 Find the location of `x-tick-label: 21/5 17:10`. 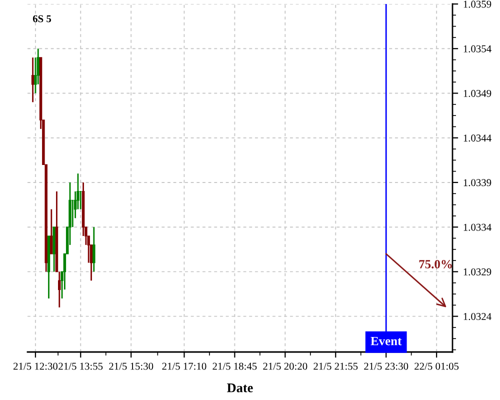

x-tick-label: 21/5 17:10 is located at coordinates (184, 366).